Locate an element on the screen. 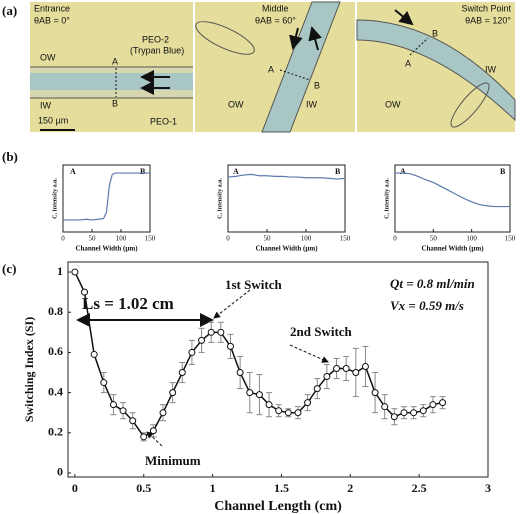  panel-label: (c) is located at coordinates (9, 268).